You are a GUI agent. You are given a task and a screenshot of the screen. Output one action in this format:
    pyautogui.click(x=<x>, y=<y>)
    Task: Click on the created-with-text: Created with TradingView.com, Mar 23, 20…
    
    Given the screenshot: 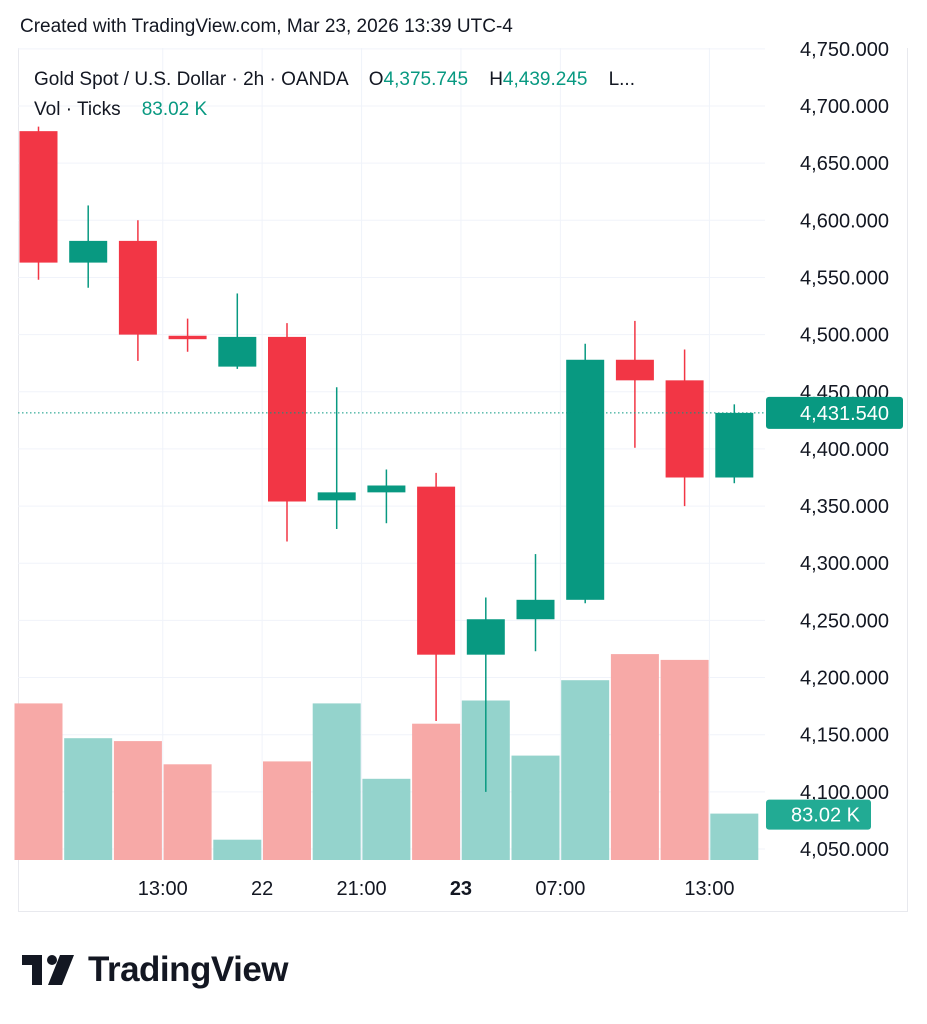 What is the action you would take?
    pyautogui.click(x=266, y=26)
    